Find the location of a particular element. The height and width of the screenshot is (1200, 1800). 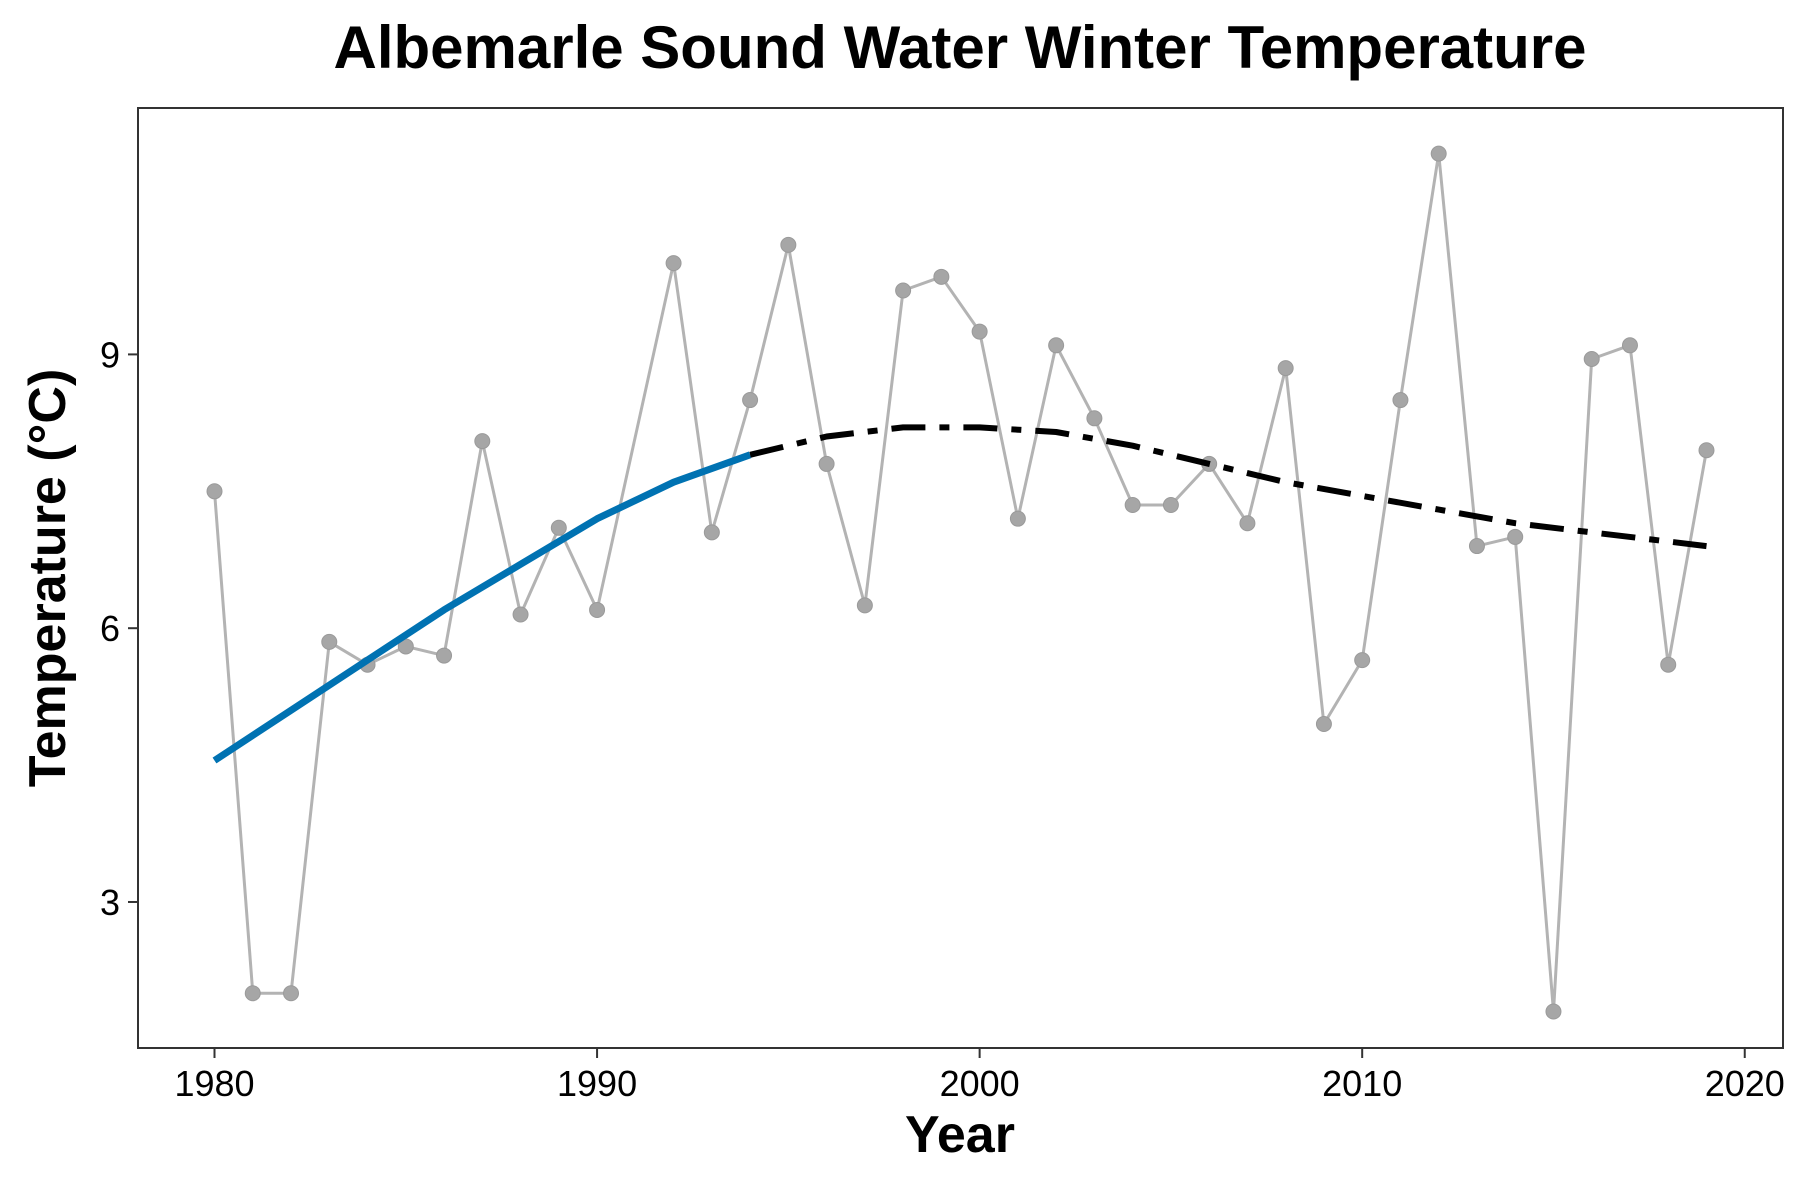

x-tick-label: 2010 is located at coordinates (1362, 1083).